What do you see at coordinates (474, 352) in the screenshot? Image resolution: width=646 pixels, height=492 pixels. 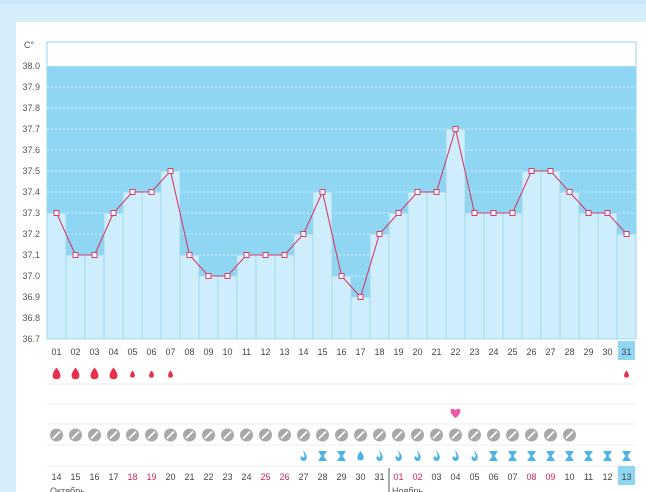 I see `cycle-day-label: 23` at bounding box center [474, 352].